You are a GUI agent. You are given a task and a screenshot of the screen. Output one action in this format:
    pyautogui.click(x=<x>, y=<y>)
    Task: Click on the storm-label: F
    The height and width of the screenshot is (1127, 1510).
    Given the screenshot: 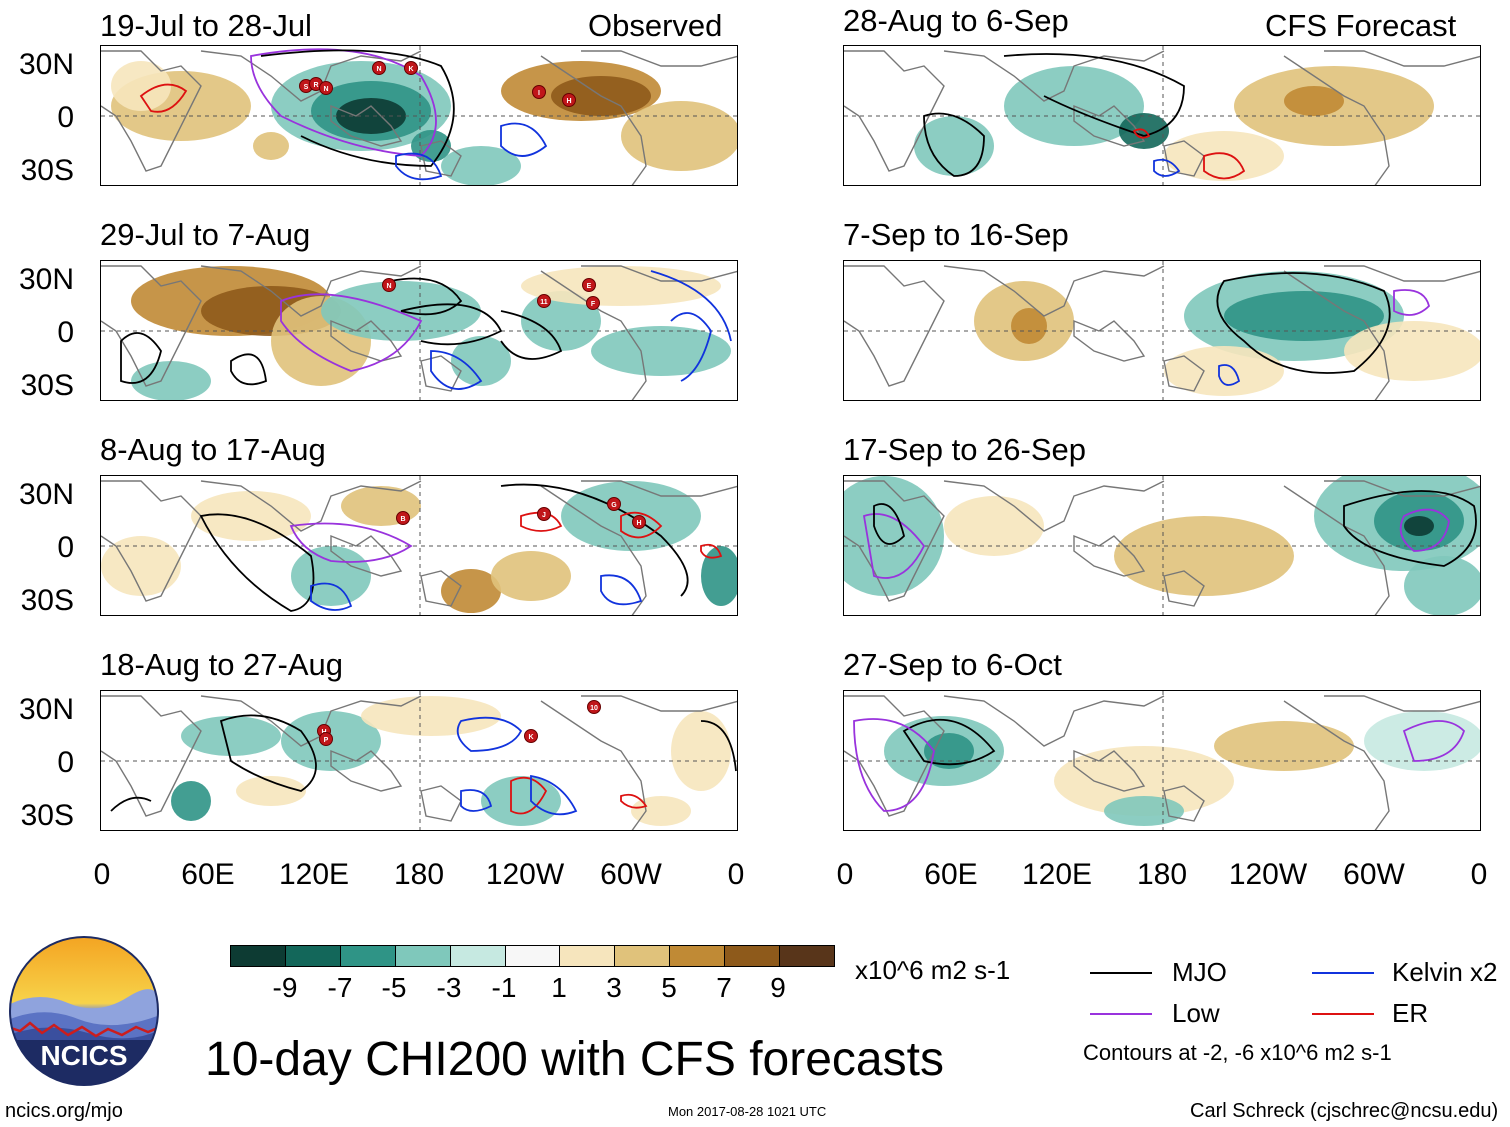 What is the action you would take?
    pyautogui.click(x=593, y=304)
    